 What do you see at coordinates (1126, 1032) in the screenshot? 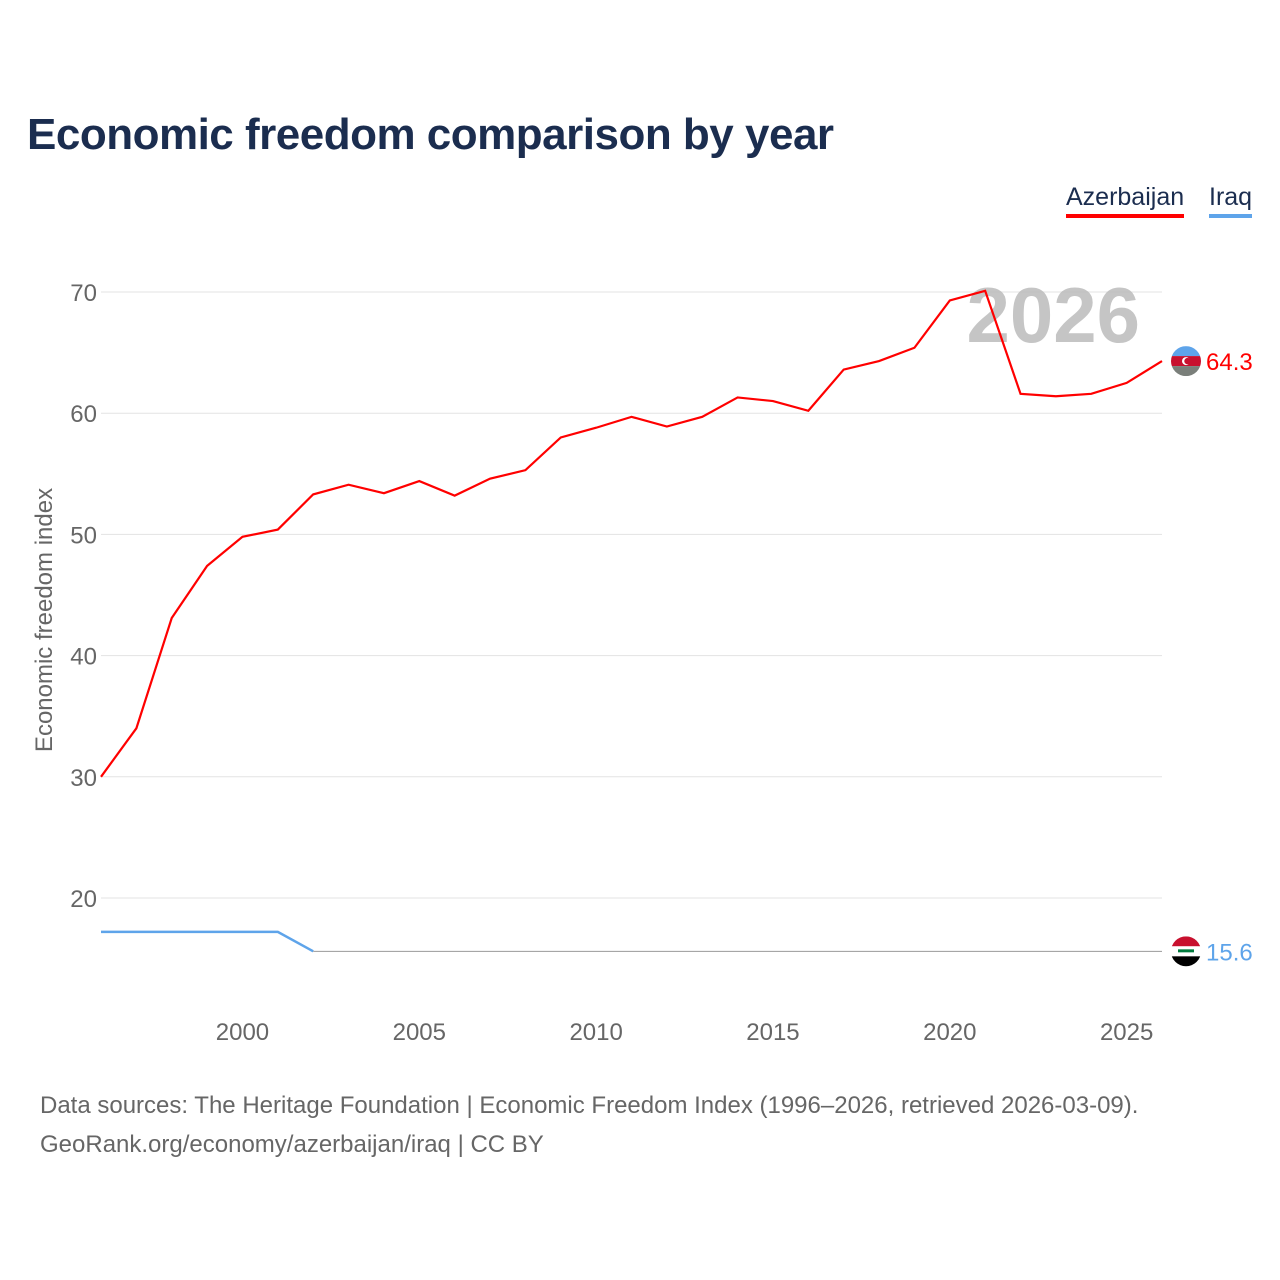
I see `x-tick-label: 2025` at bounding box center [1126, 1032].